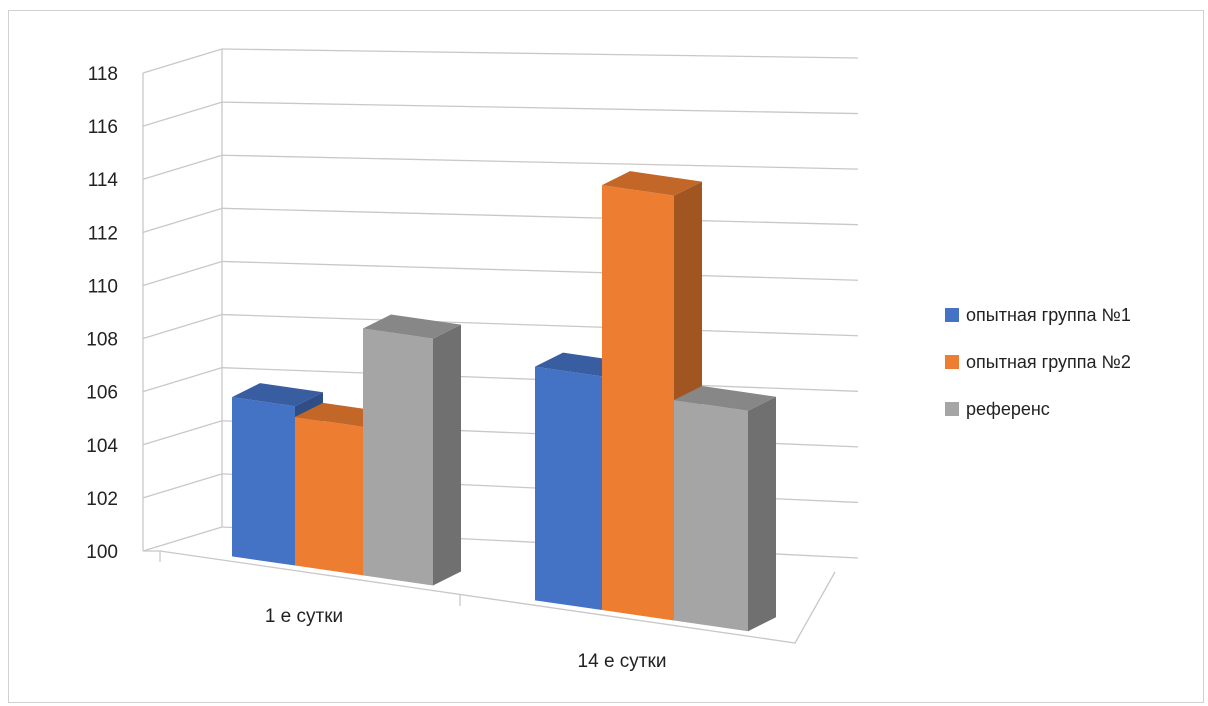 This screenshot has width=1208, height=706. I want to click on chart-floor, so click(489, 597).